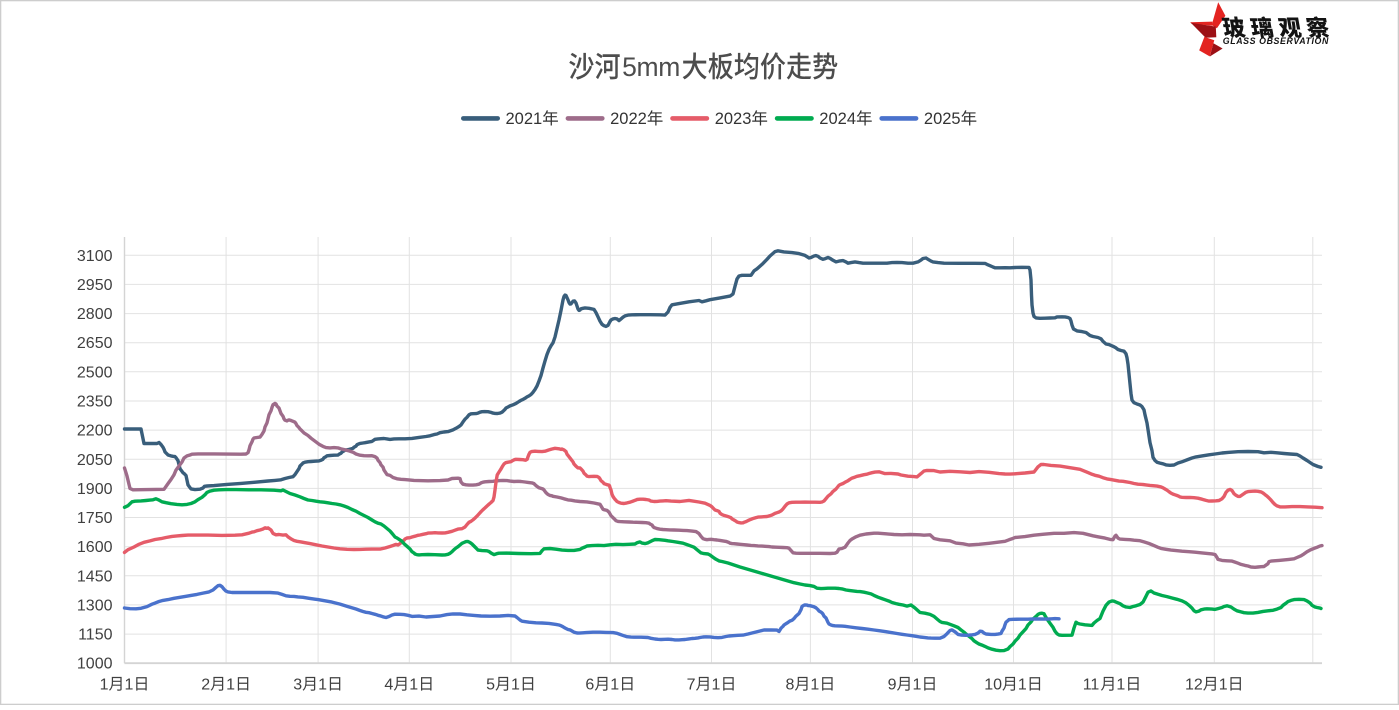  Describe the element at coordinates (95, 518) in the screenshot. I see `svg-text: 1750` at that location.